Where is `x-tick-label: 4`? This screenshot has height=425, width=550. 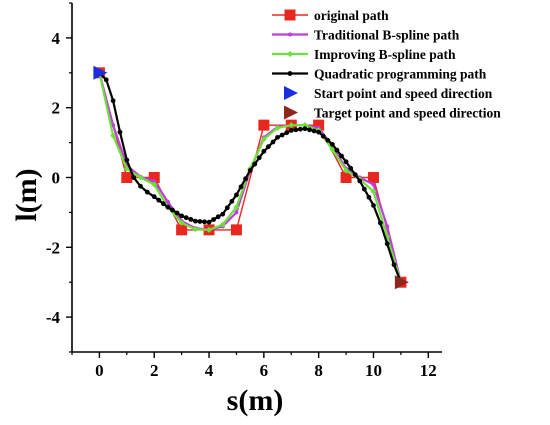 x-tick-label: 4 is located at coordinates (209, 370).